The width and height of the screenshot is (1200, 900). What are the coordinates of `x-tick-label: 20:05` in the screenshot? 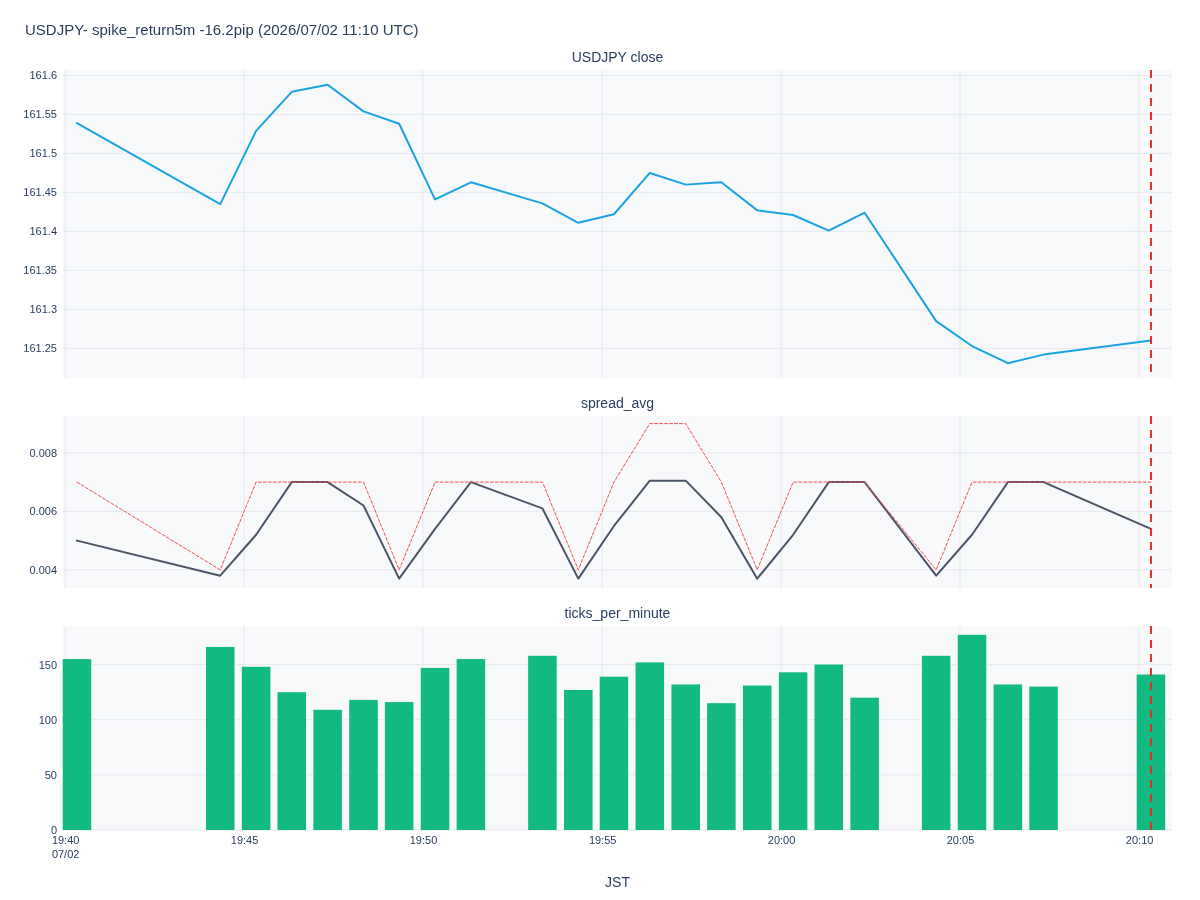 It's located at (960, 839).